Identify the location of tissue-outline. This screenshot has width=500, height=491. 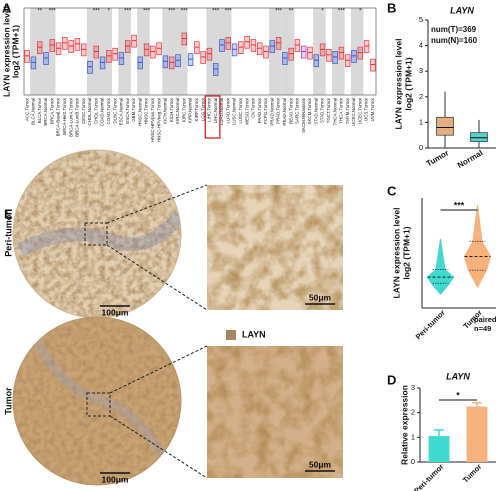
(97, 401).